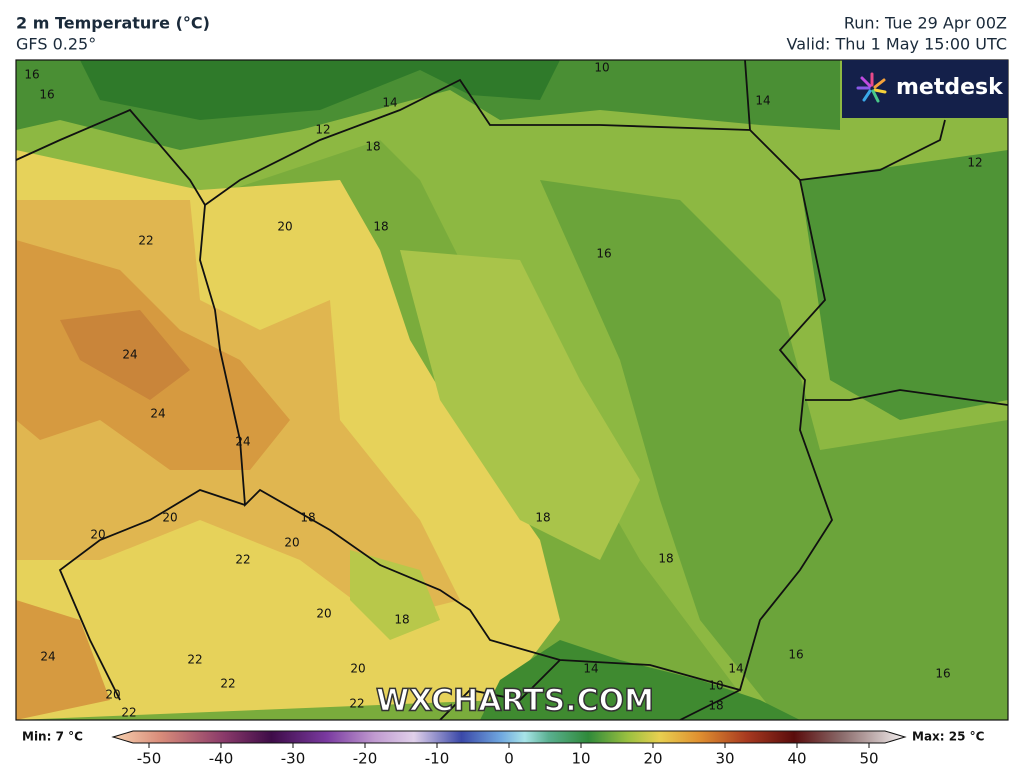 The image size is (1024, 784). What do you see at coordinates (515, 701) in the screenshot?
I see `watermark: WXCHARTS.COM` at bounding box center [515, 701].